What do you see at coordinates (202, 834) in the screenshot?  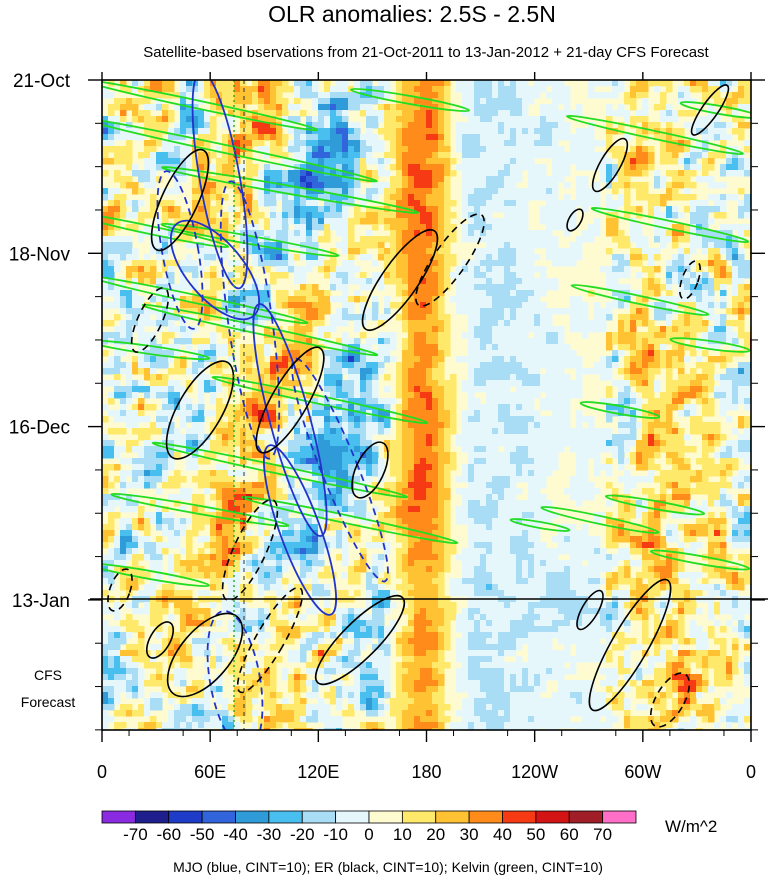 I see `colorbar-label: -50` at bounding box center [202, 834].